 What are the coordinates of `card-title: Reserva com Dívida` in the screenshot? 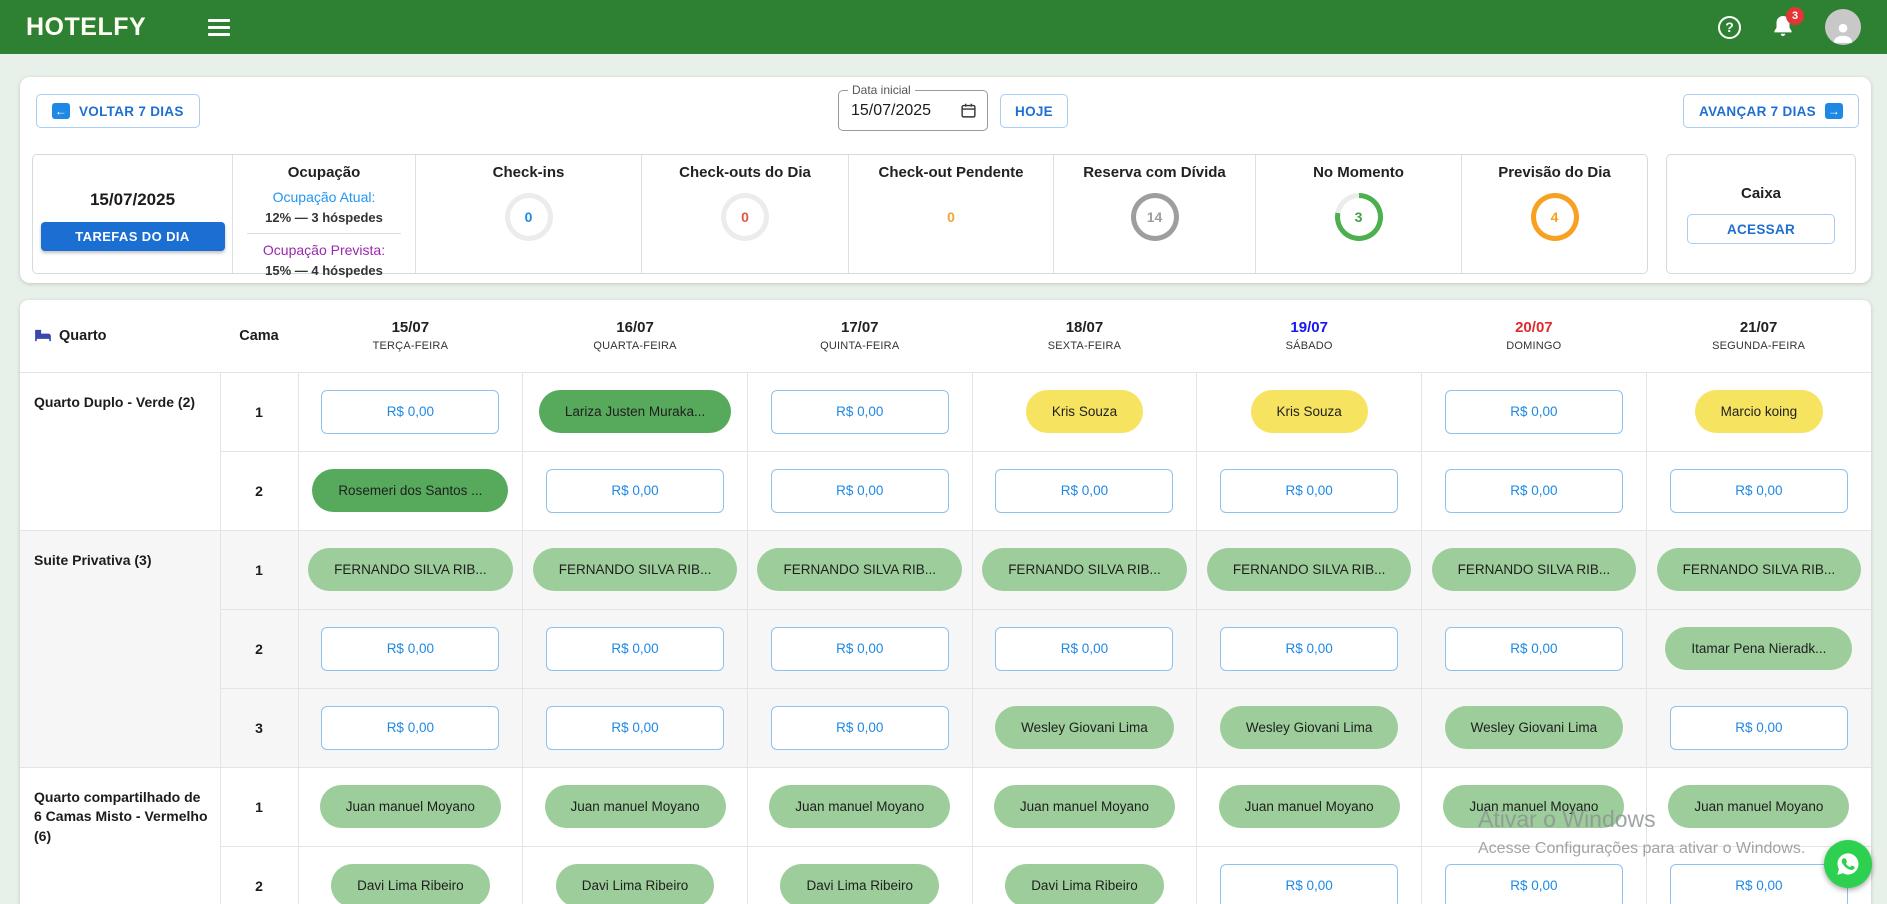 It's located at (1154, 172).